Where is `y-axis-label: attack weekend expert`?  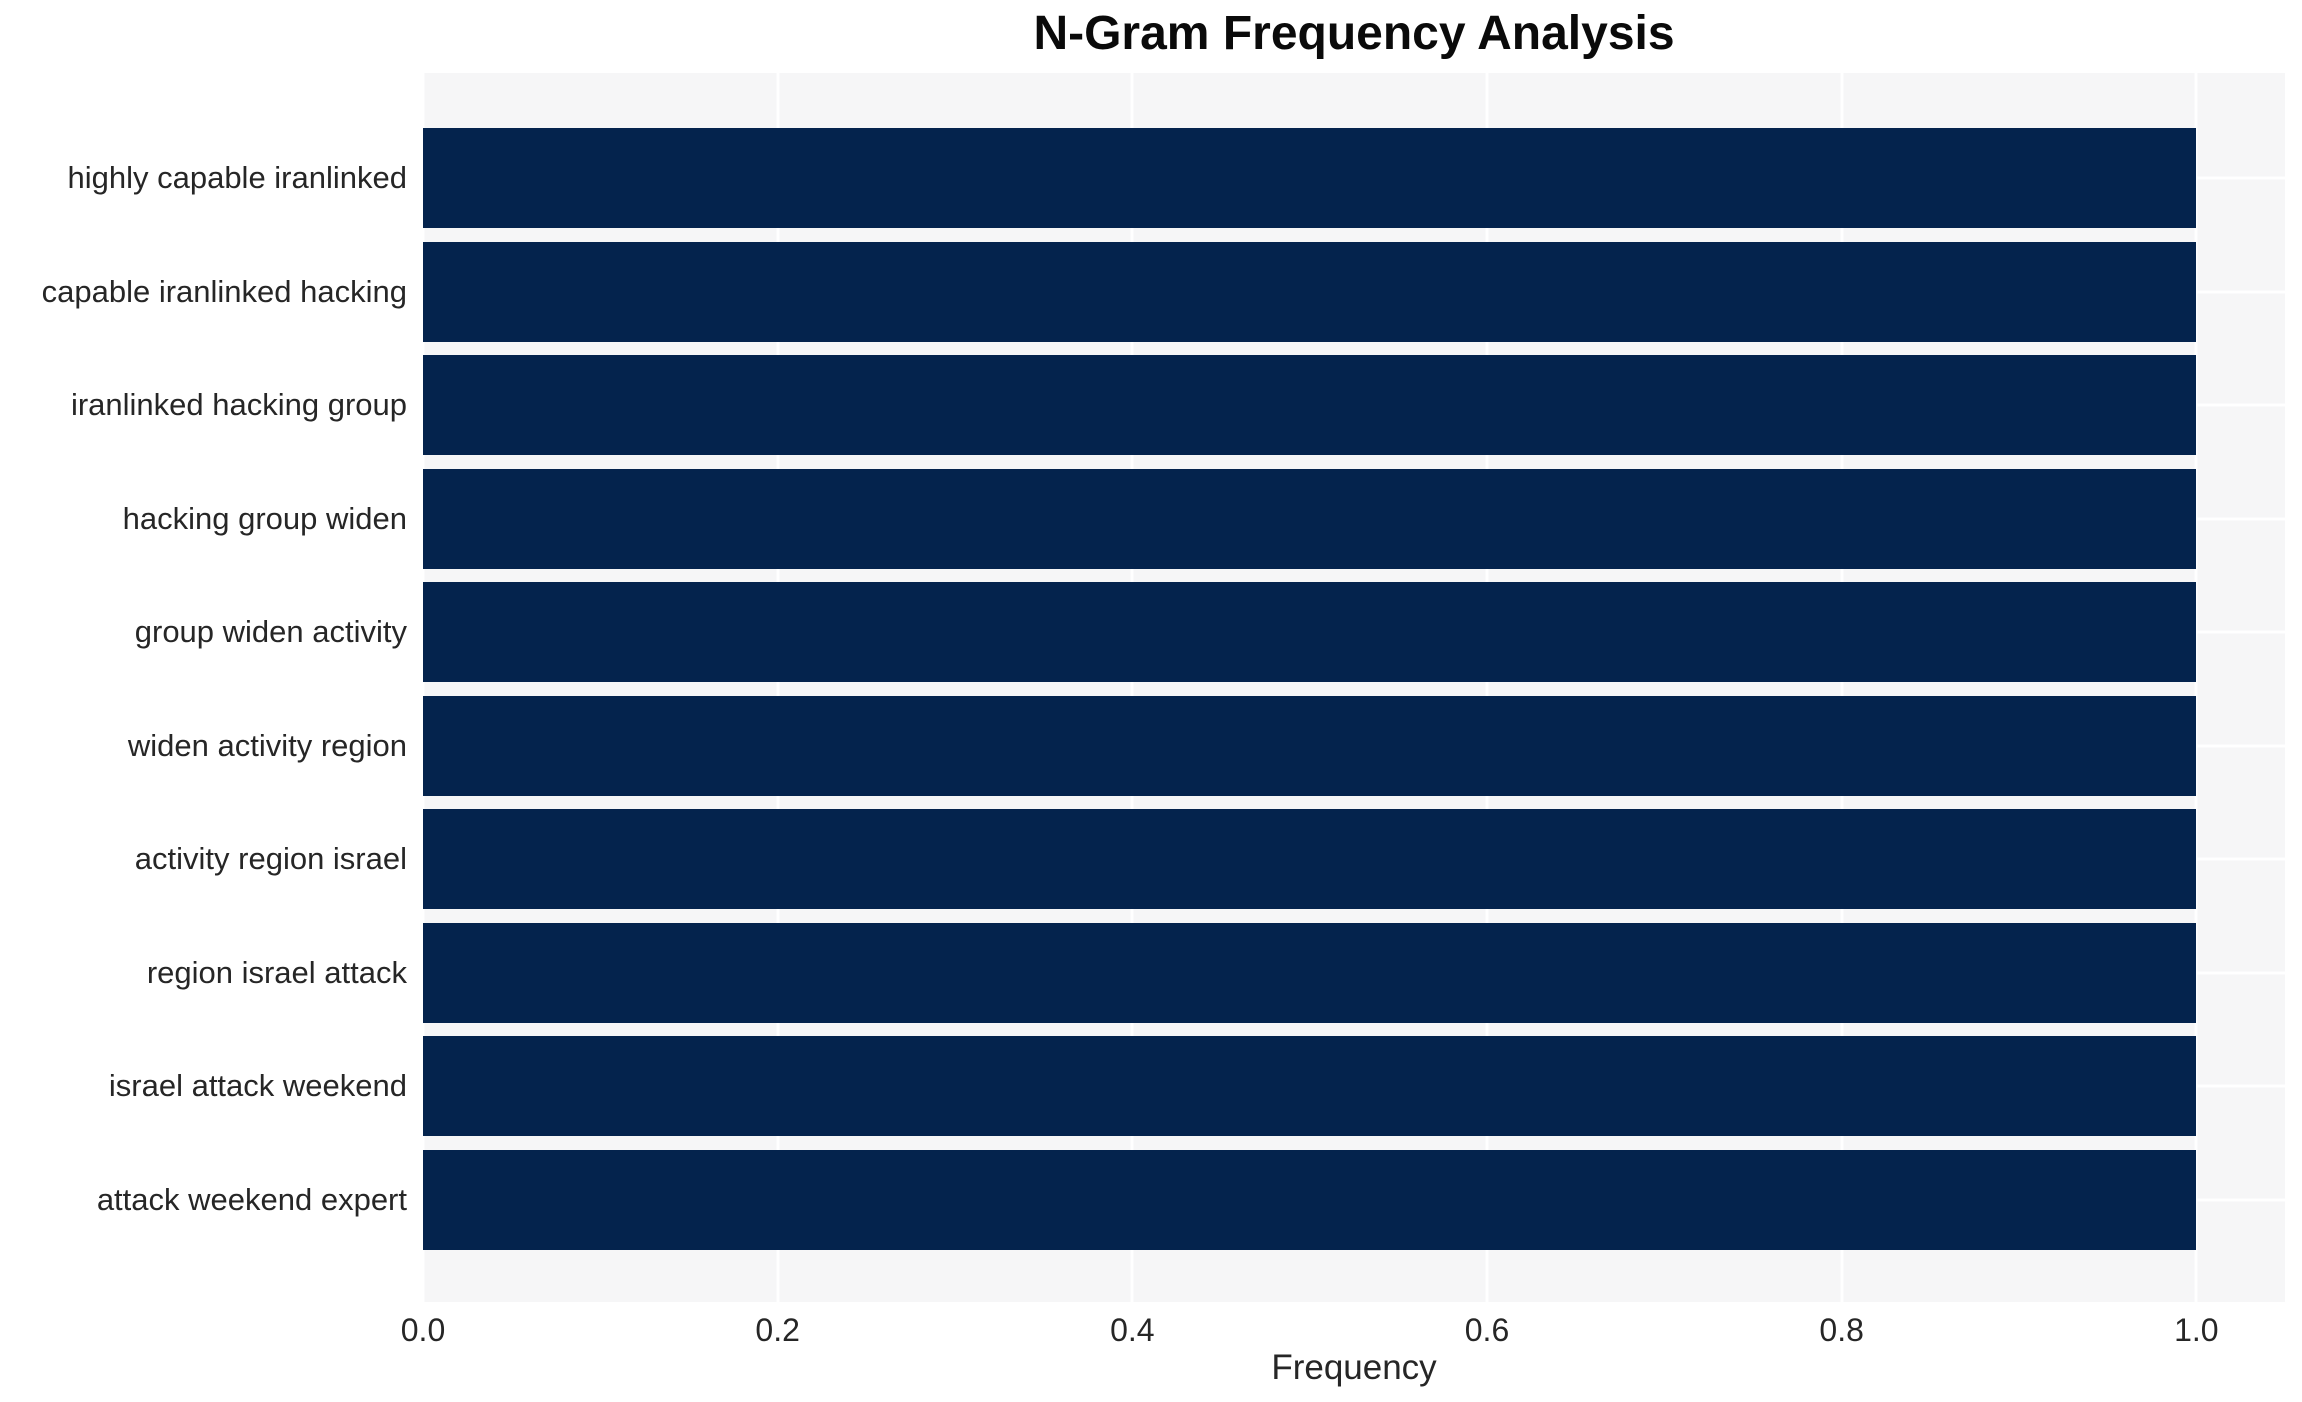
y-axis-label: attack weekend expert is located at coordinates (251, 1199).